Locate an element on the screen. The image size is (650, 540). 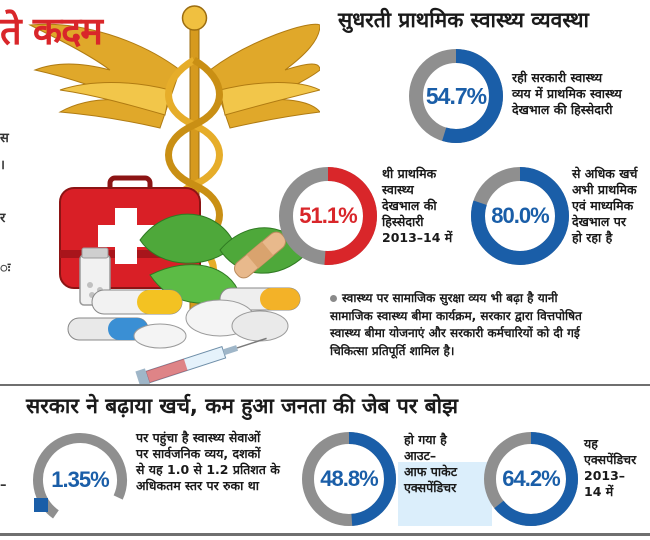
bottom-rule is located at coordinates (325, 534).